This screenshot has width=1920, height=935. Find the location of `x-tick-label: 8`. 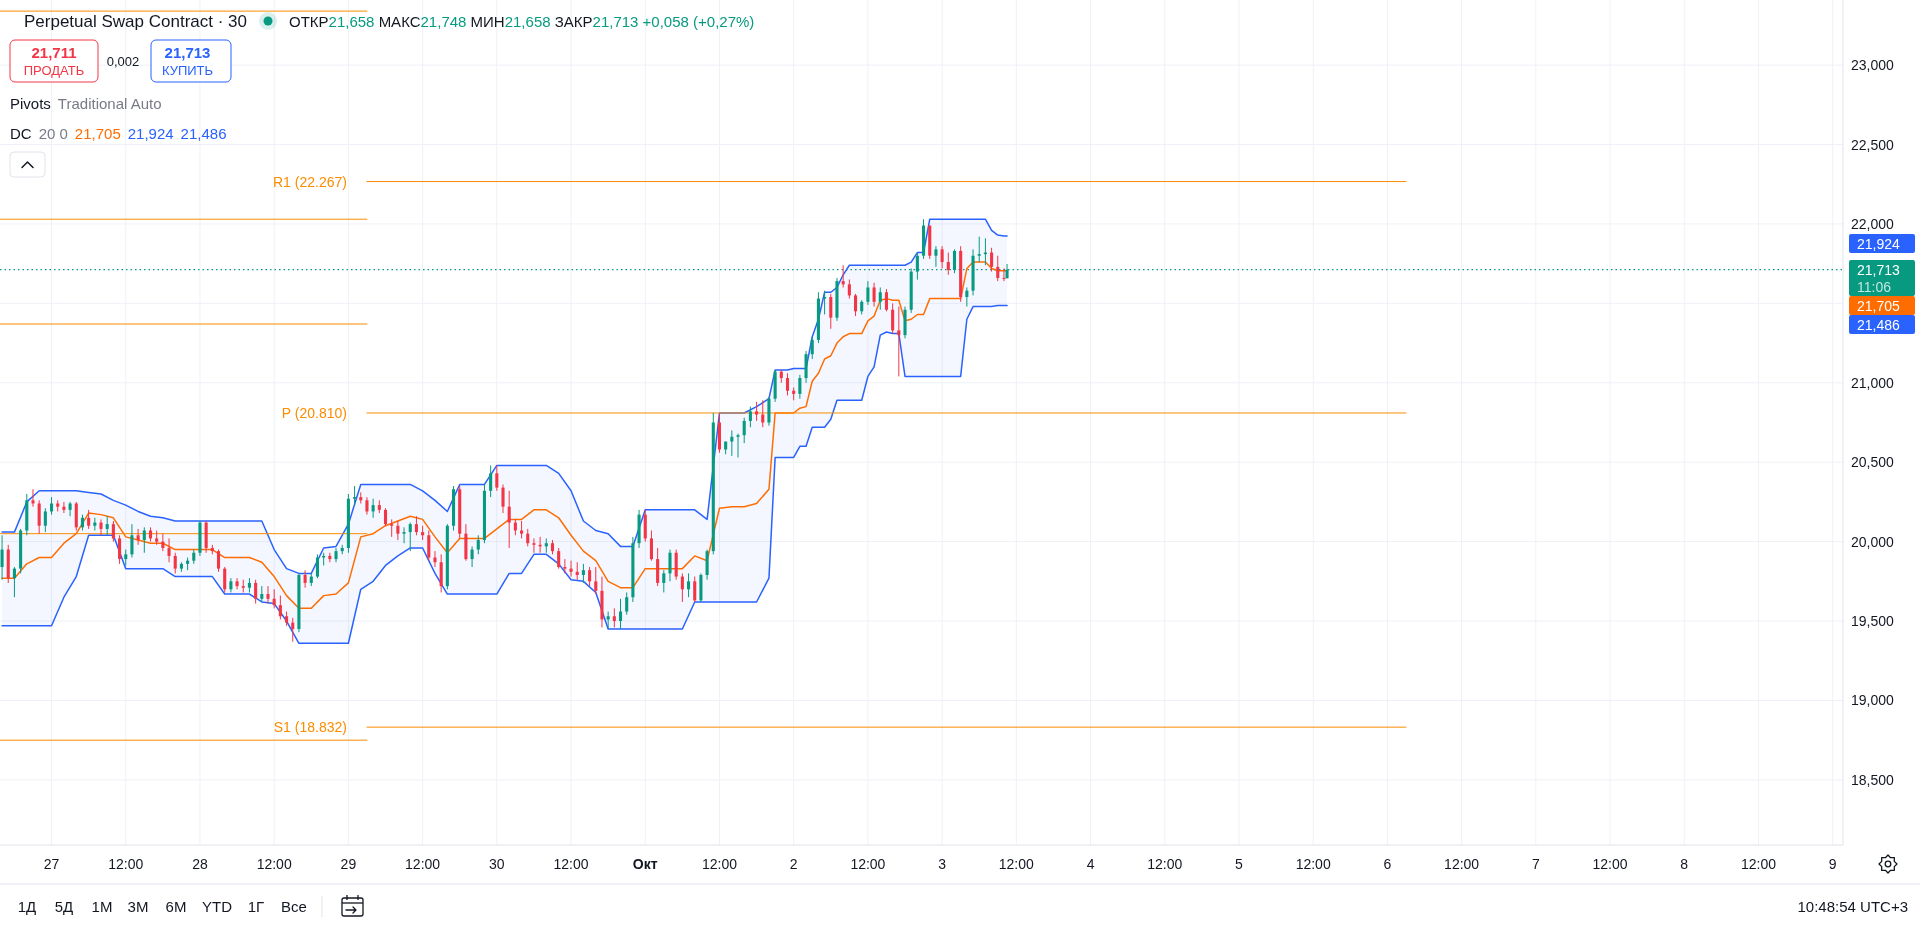

x-tick-label: 8 is located at coordinates (1684, 864).